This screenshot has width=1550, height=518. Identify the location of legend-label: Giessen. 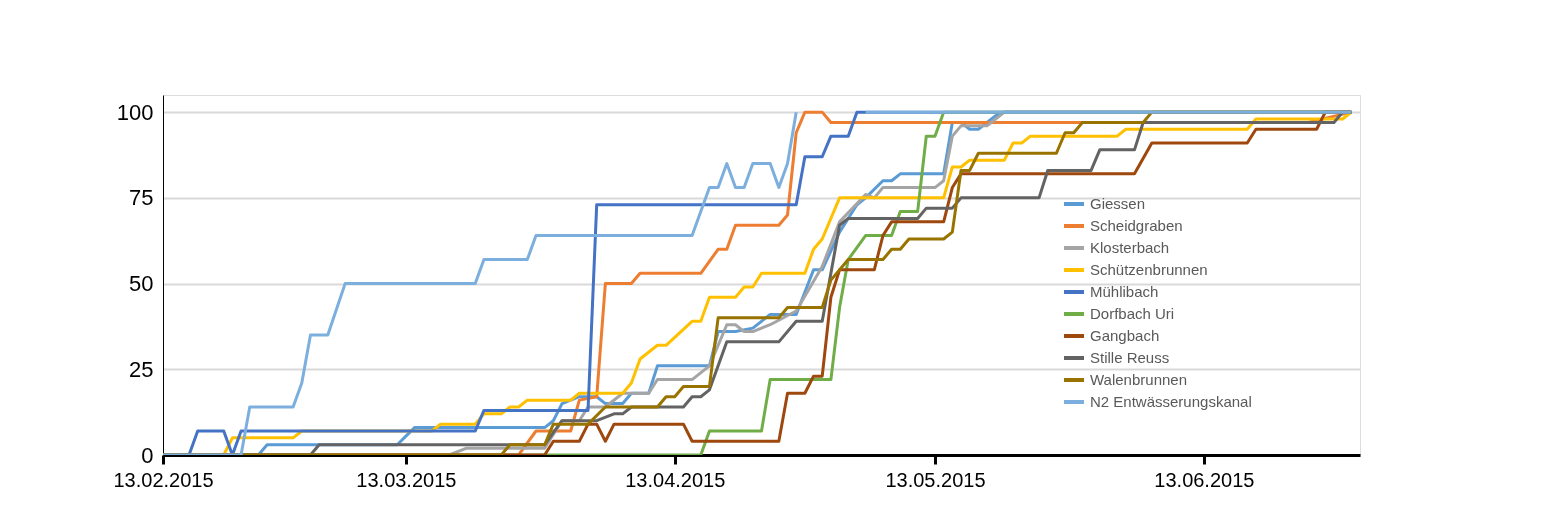
(1118, 203).